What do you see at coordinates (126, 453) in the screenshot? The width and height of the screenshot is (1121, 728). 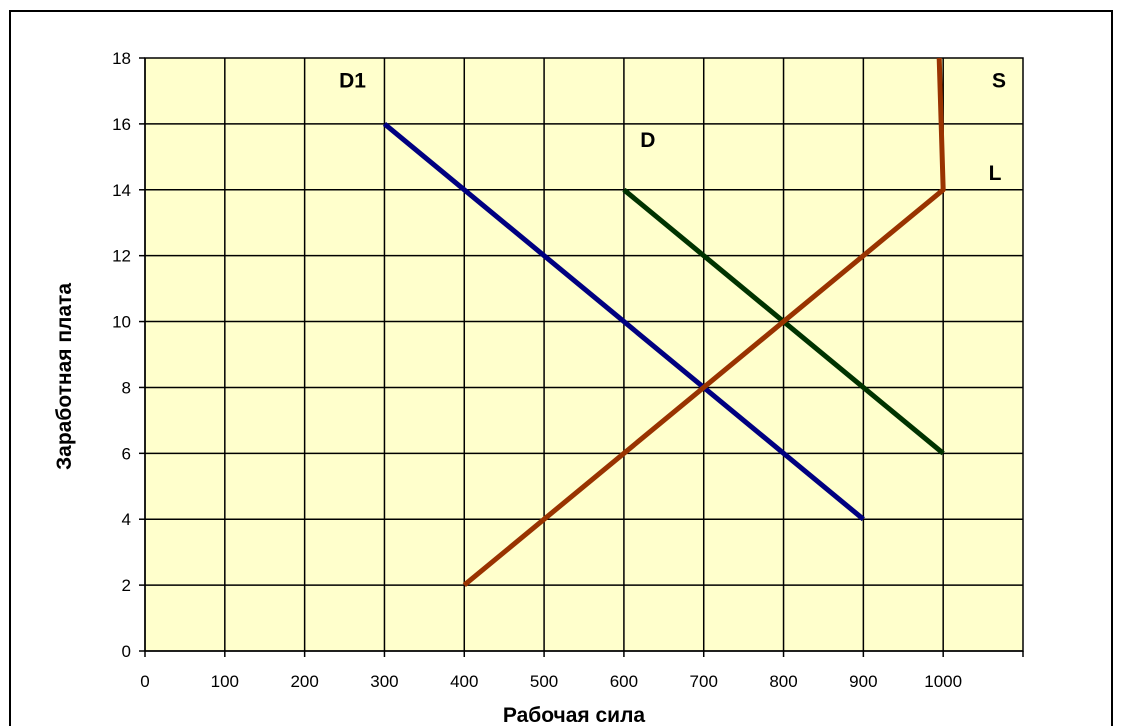 I see `y-tick-label: 6` at bounding box center [126, 453].